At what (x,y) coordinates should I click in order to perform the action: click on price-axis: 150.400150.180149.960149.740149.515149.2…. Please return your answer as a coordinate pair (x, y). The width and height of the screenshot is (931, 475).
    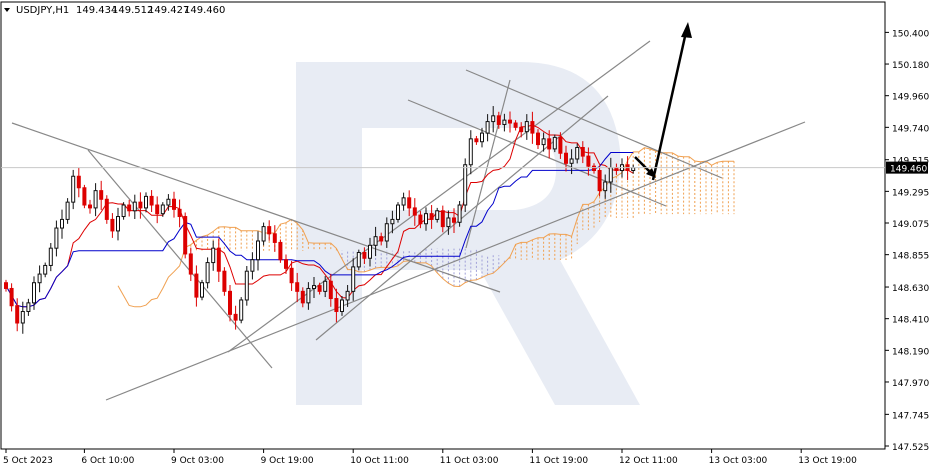
    Looking at the image, I should click on (907, 241).